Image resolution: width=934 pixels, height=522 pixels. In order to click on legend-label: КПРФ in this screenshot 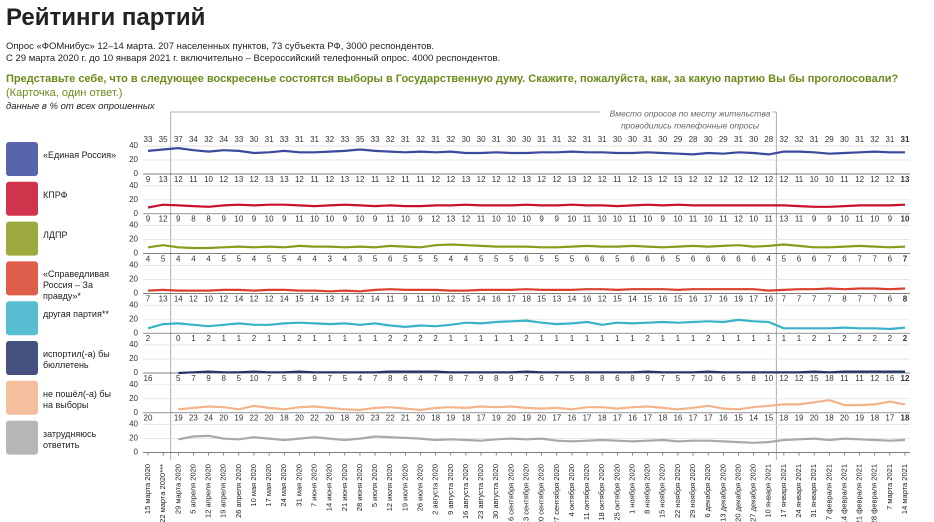, I will do `click(55, 194)`.